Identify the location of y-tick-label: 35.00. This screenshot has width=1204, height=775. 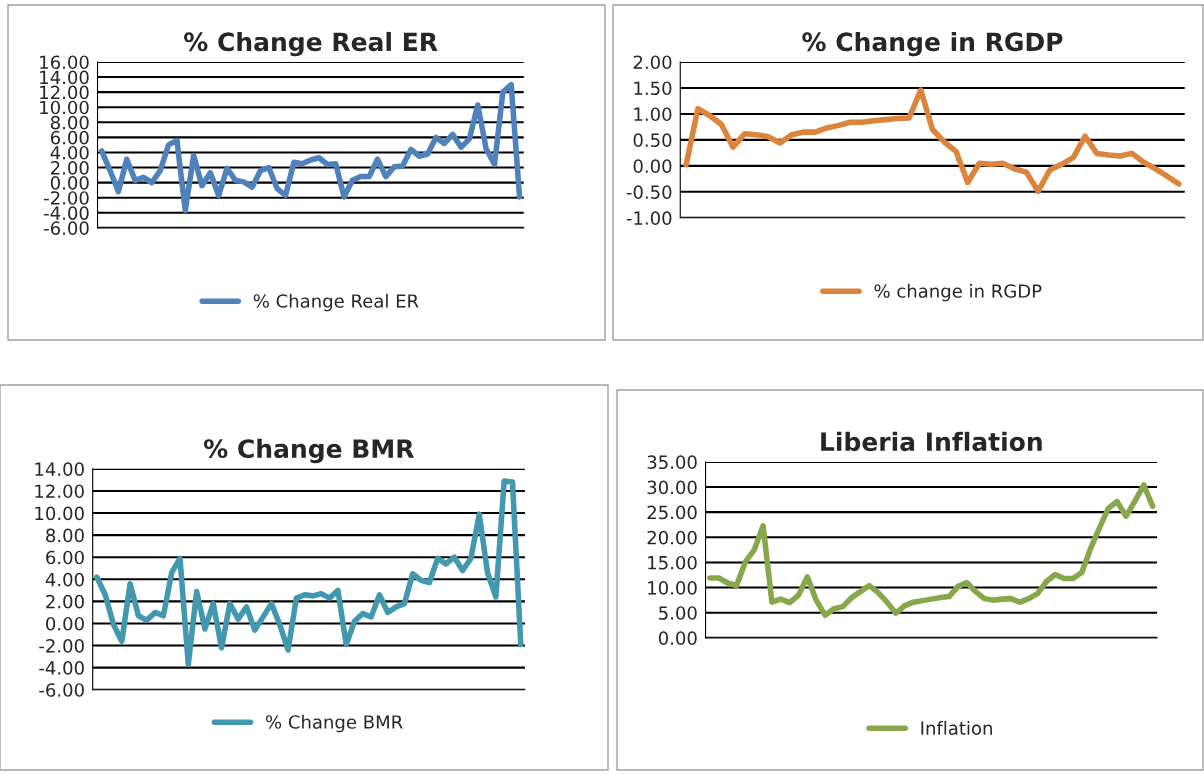
(672, 462).